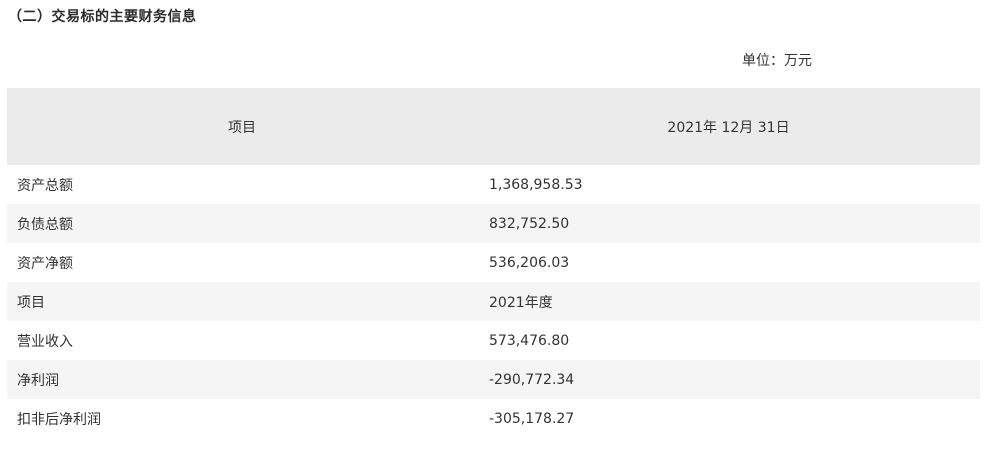  What do you see at coordinates (242, 340) in the screenshot?
I see `row-label: 营业收入` at bounding box center [242, 340].